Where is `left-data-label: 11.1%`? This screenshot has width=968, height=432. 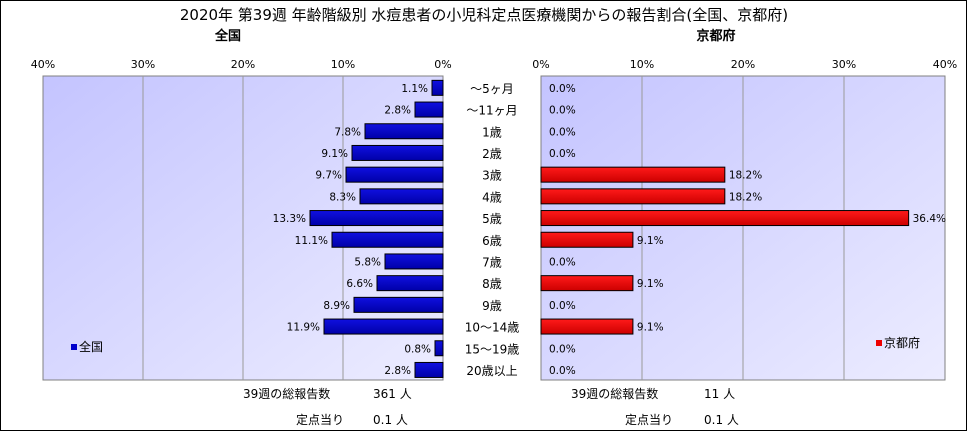 left-data-label: 11.1% is located at coordinates (311, 241).